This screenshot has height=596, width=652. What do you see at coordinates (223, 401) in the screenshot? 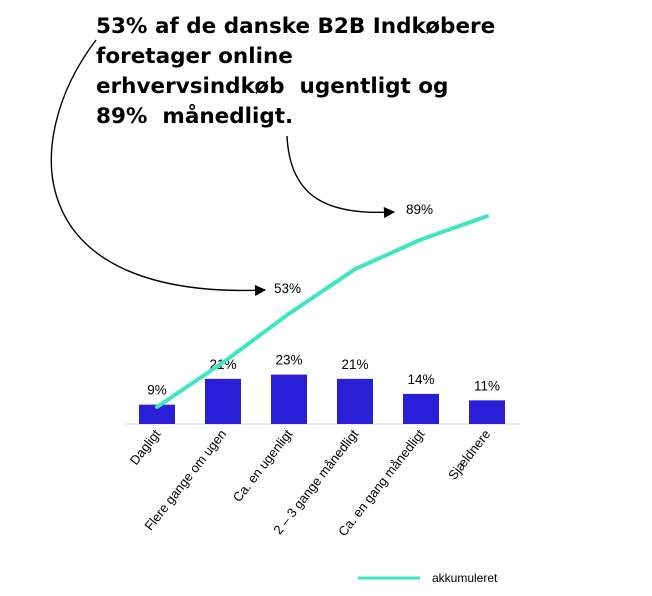
I see `bar-flere-gange-om-ugen` at bounding box center [223, 401].